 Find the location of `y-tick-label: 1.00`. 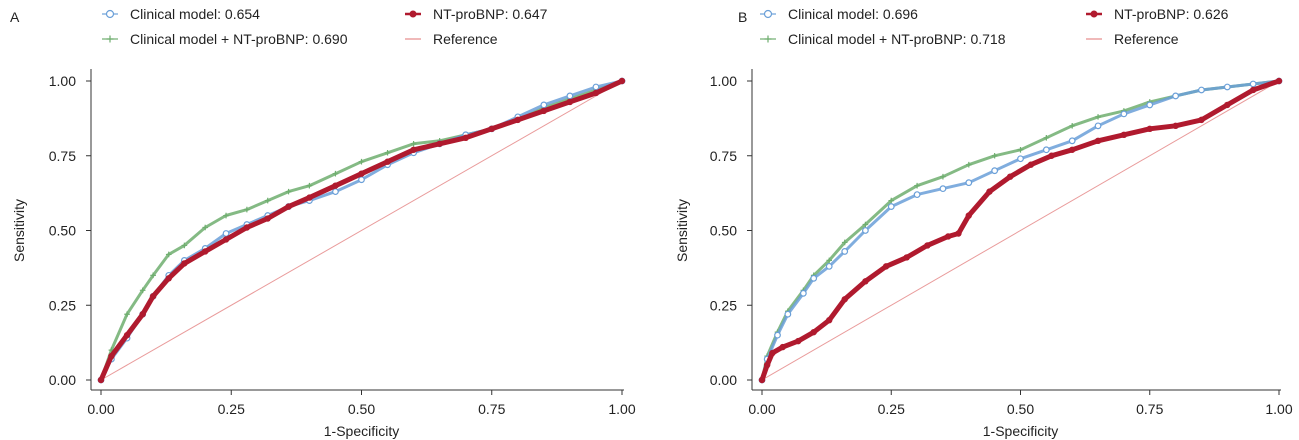

y-tick-label: 1.00 is located at coordinates (723, 81).